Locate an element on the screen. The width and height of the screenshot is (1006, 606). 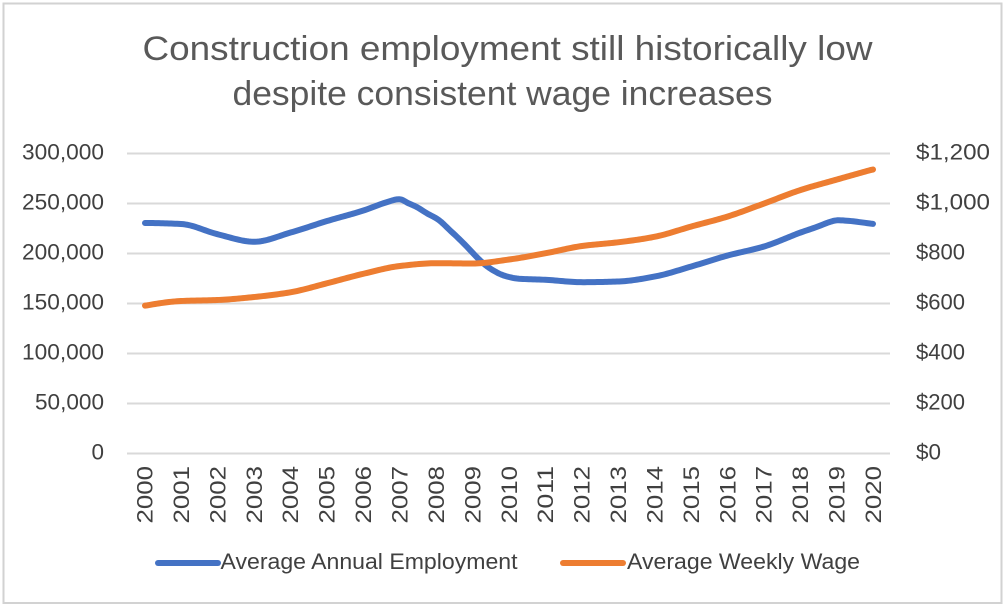
svg-text: 2010 is located at coordinates (509, 495).